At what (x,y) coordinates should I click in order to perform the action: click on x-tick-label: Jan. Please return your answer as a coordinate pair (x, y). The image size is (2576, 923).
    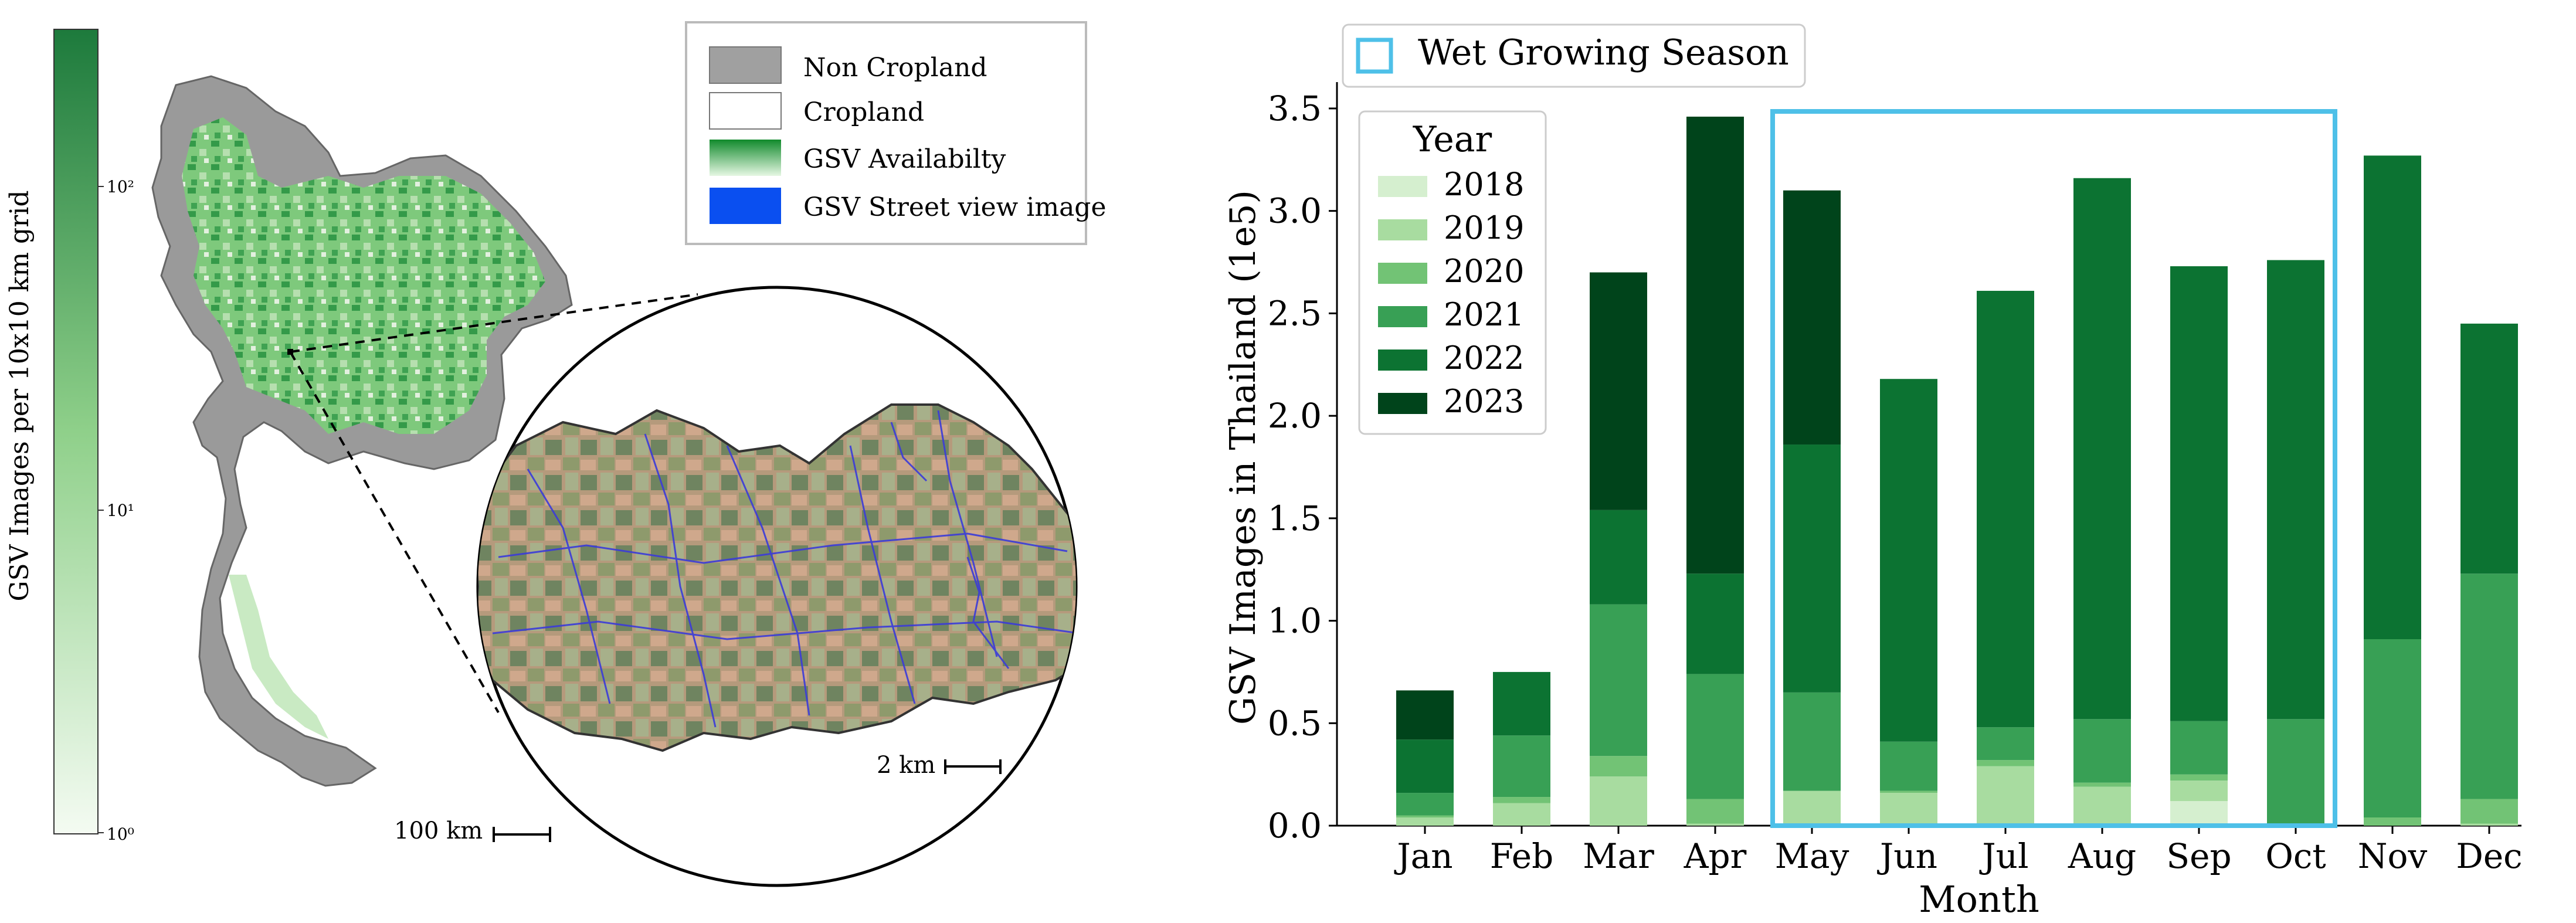
    Looking at the image, I should click on (1423, 856).